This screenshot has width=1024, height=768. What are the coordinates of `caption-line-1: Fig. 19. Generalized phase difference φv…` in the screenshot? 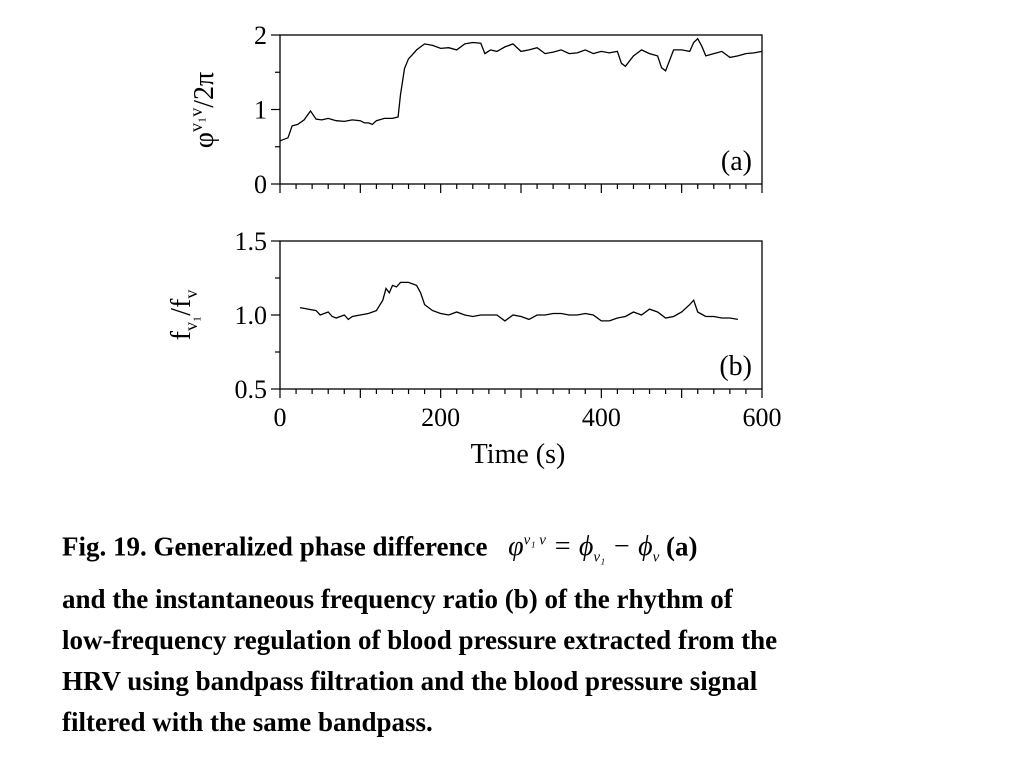 It's located at (532, 550).